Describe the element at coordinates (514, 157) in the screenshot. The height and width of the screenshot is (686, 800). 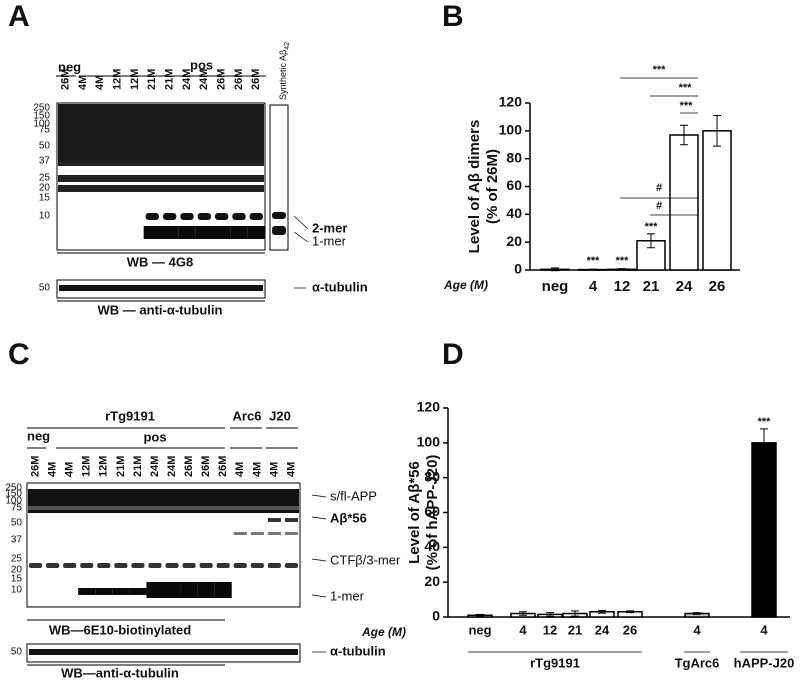
I see `y-tick-label: 80` at that location.